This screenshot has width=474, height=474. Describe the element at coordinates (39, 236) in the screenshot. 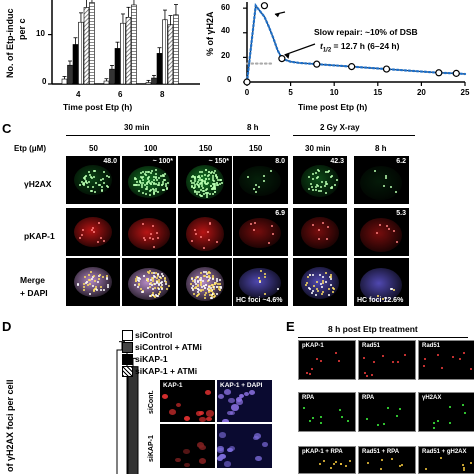

I see `panel-c-row-pkap1: pKAP-1` at that location.